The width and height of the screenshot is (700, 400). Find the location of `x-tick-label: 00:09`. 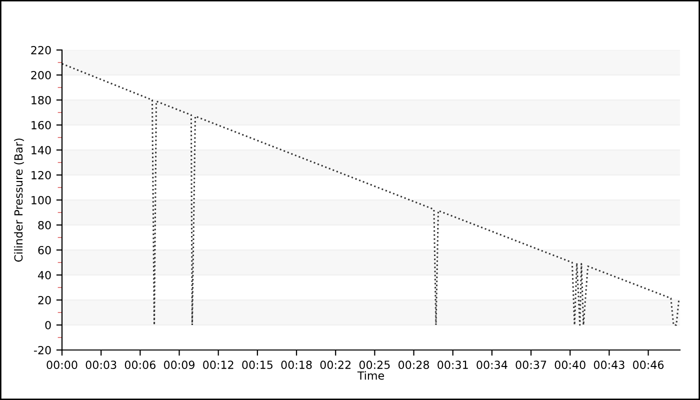

x-tick-label: 00:09 is located at coordinates (179, 365).